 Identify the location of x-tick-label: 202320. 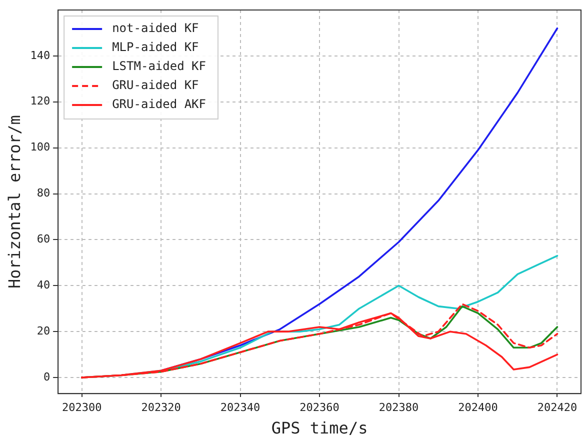
(161, 407).